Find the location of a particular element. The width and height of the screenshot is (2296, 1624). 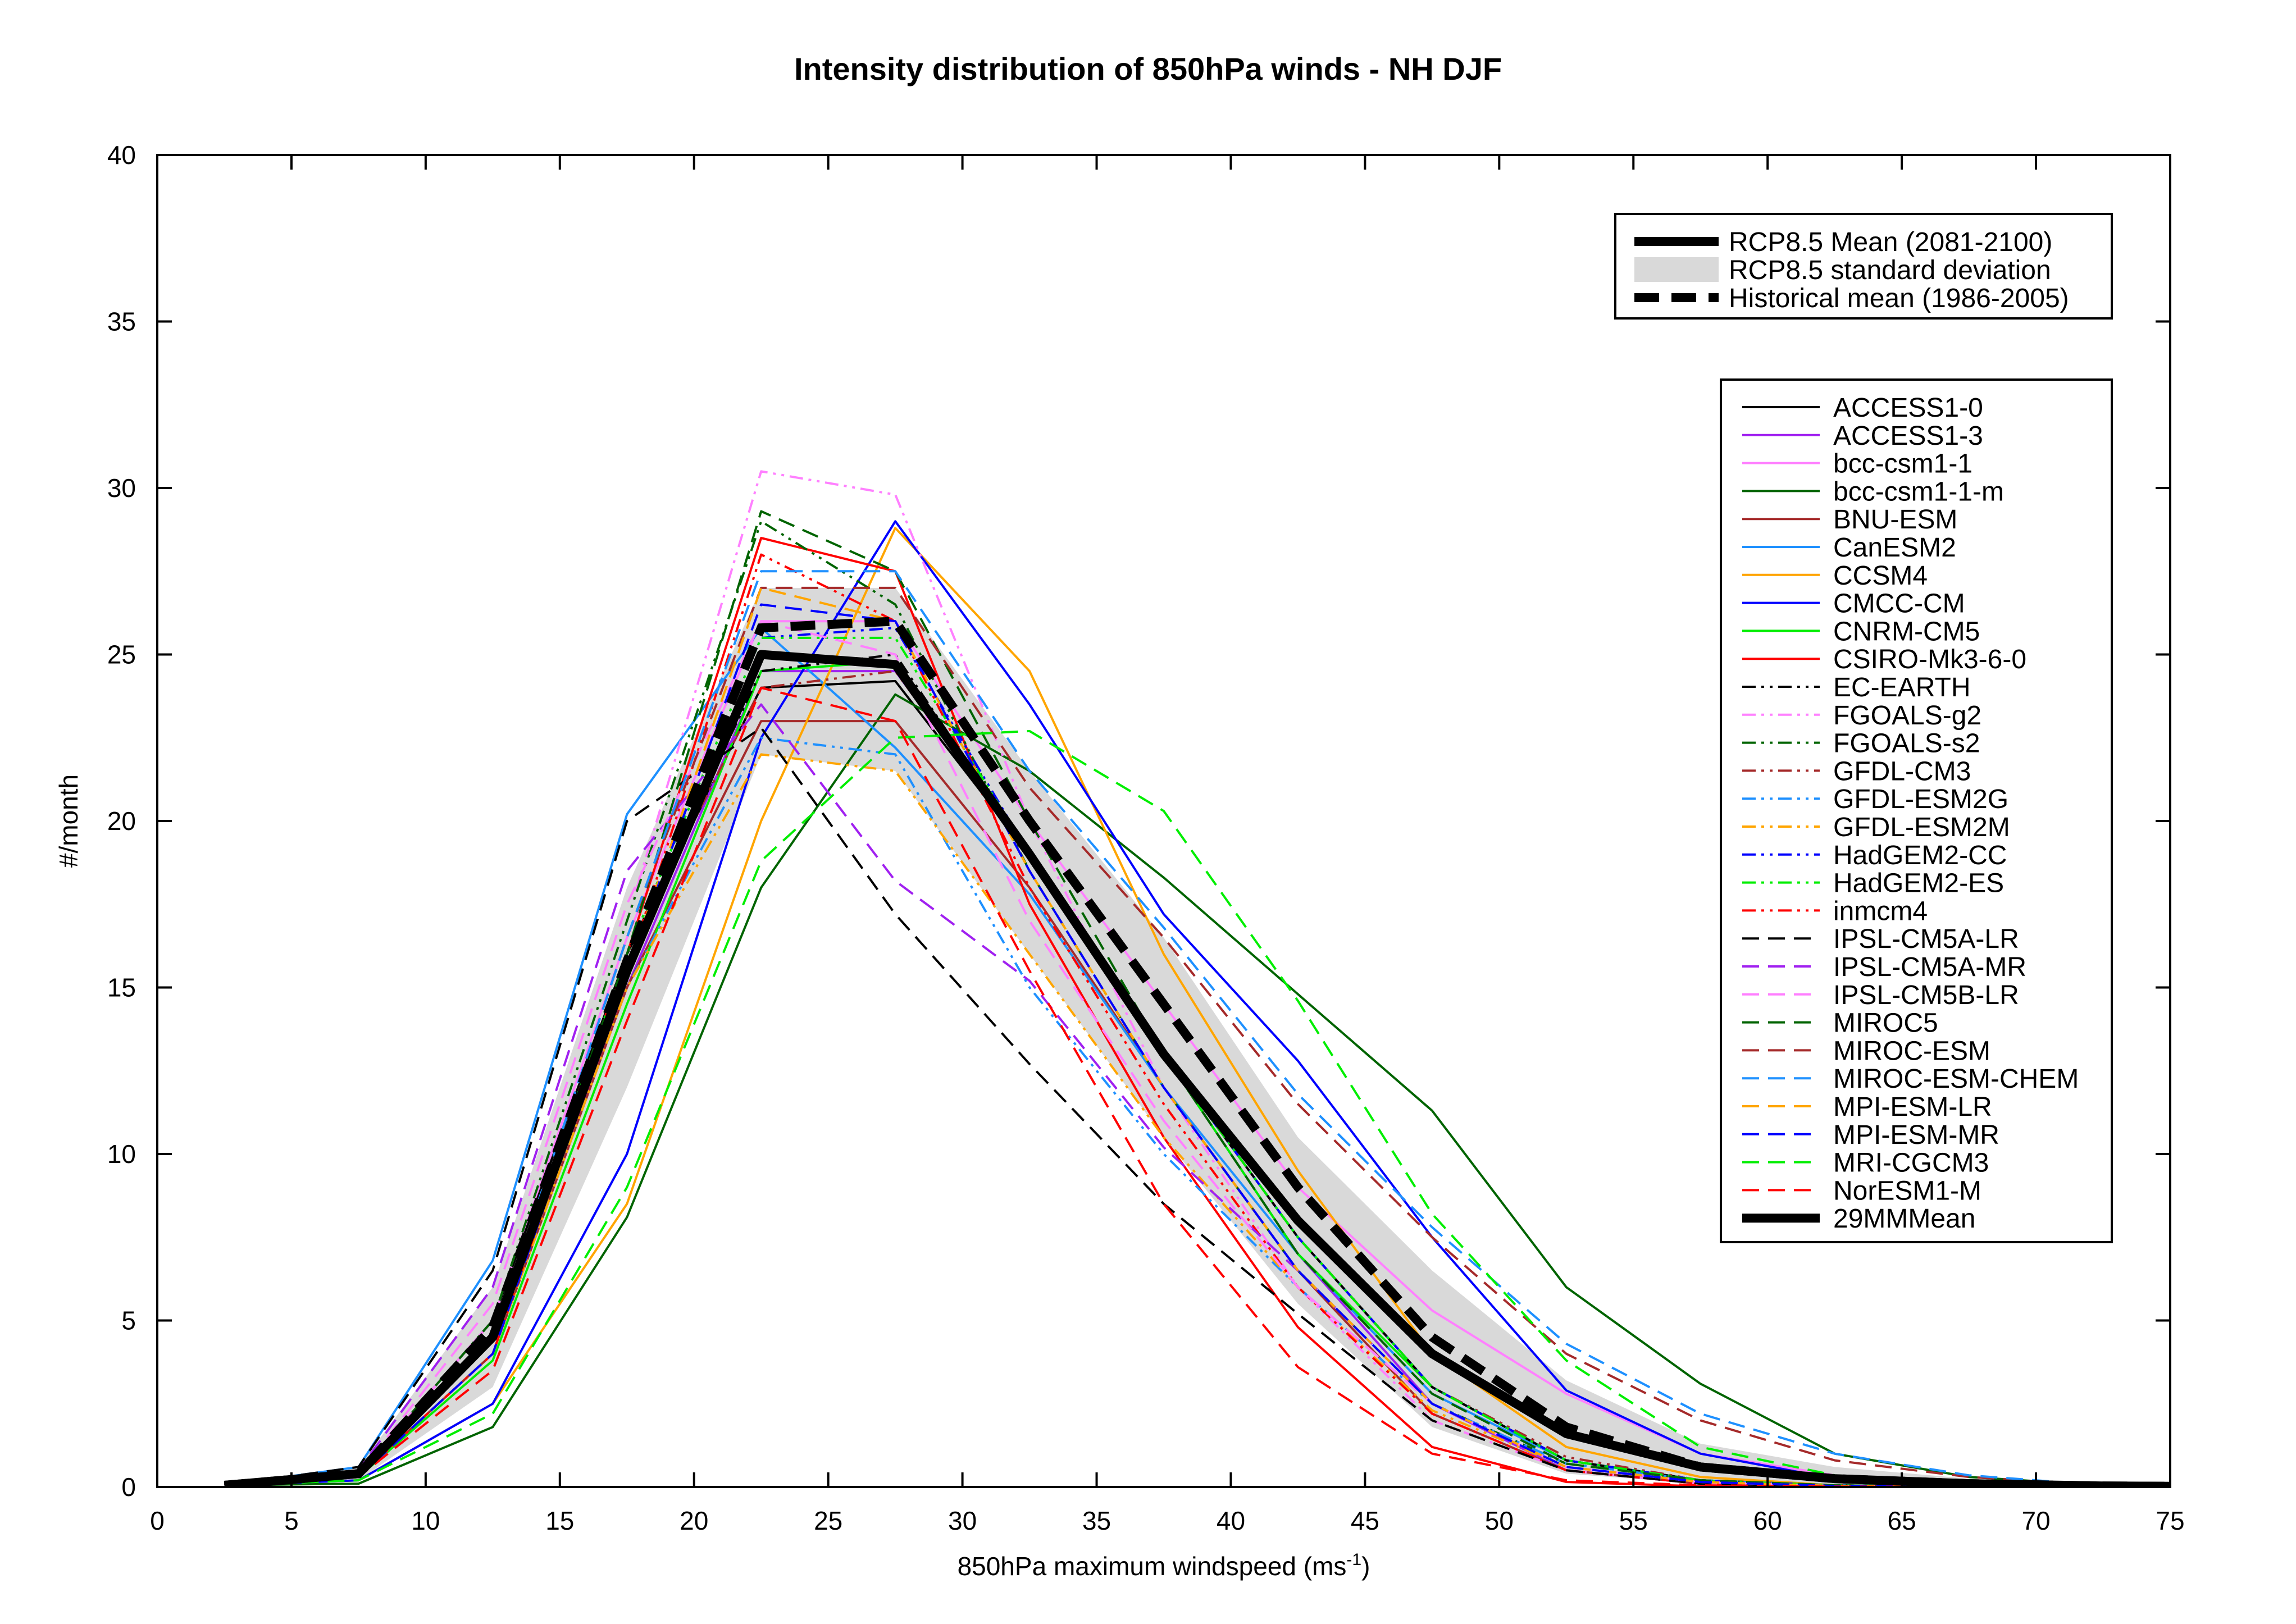

x-axis-label: 850hPa maximum windspeed (ms-1) is located at coordinates (1164, 1565).